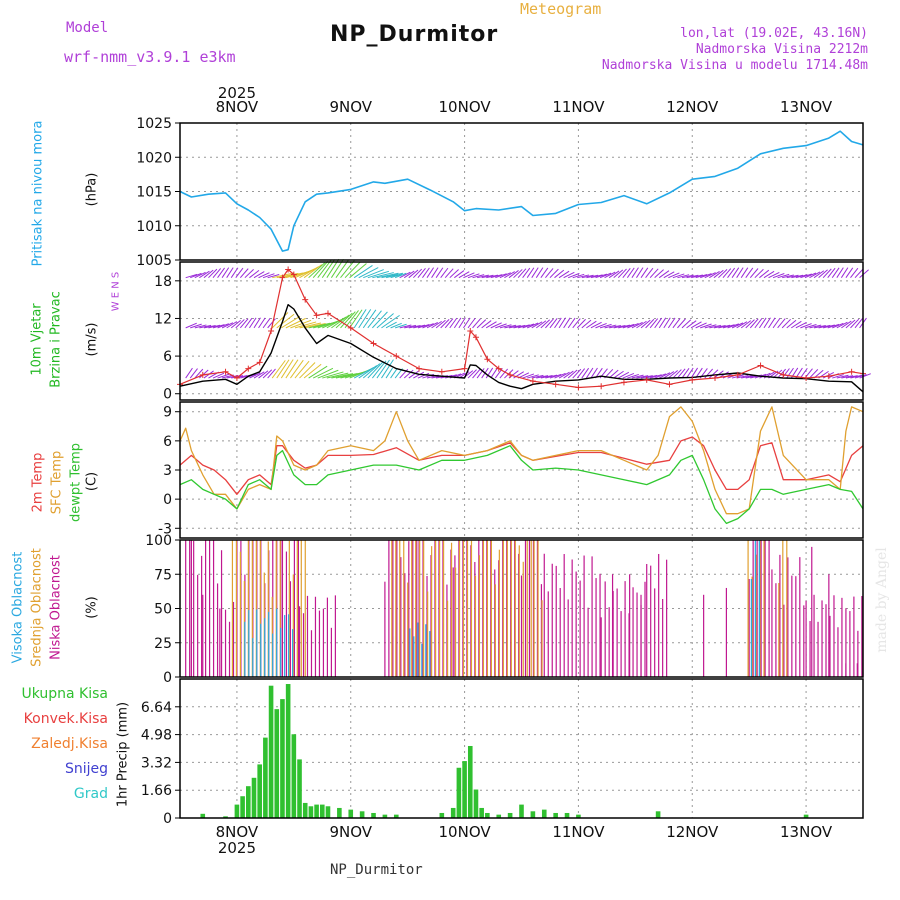 The height and width of the screenshot is (900, 900). What do you see at coordinates (237, 93) in the screenshot?
I see `x-year-top: 2025` at bounding box center [237, 93].